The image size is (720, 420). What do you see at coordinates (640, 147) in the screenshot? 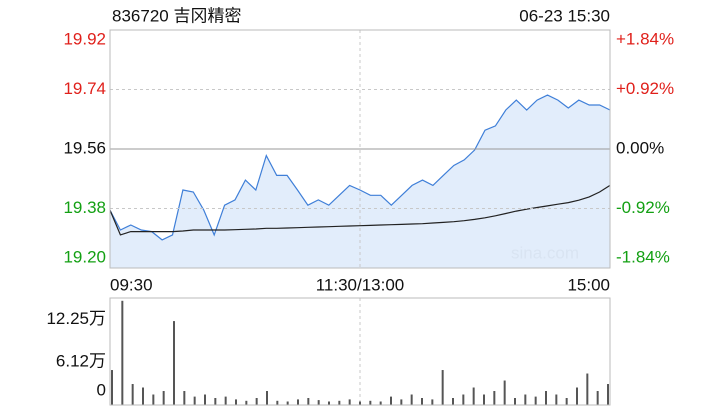
I see `y2-tick-label: 0.00%` at bounding box center [640, 147].